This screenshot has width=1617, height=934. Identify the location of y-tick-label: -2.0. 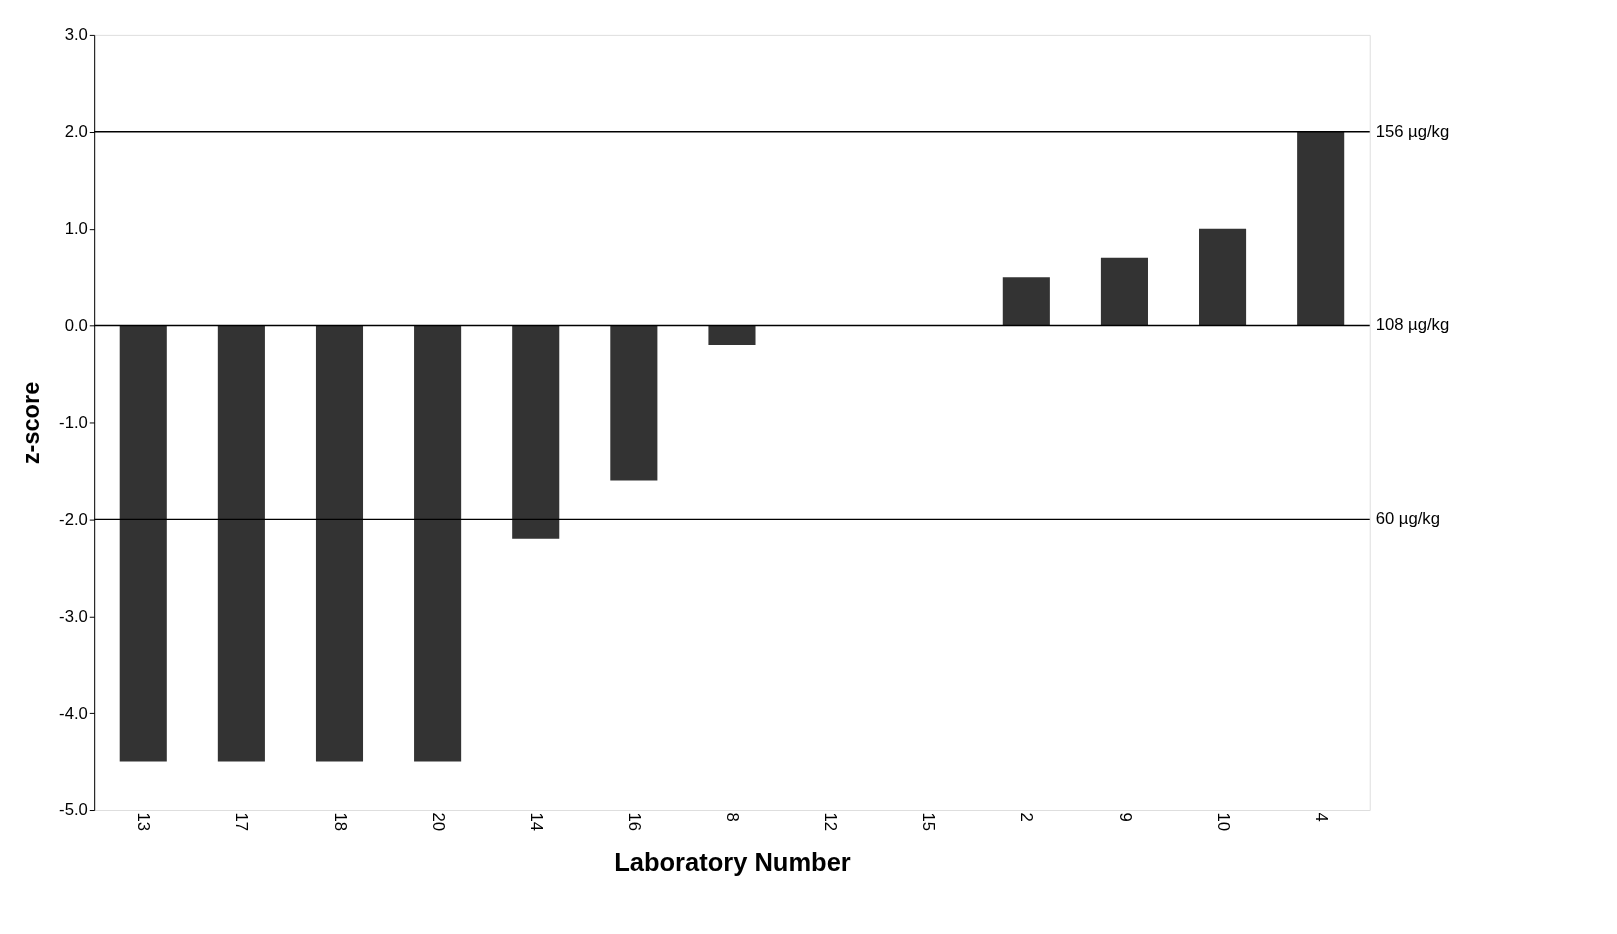
(73, 519).